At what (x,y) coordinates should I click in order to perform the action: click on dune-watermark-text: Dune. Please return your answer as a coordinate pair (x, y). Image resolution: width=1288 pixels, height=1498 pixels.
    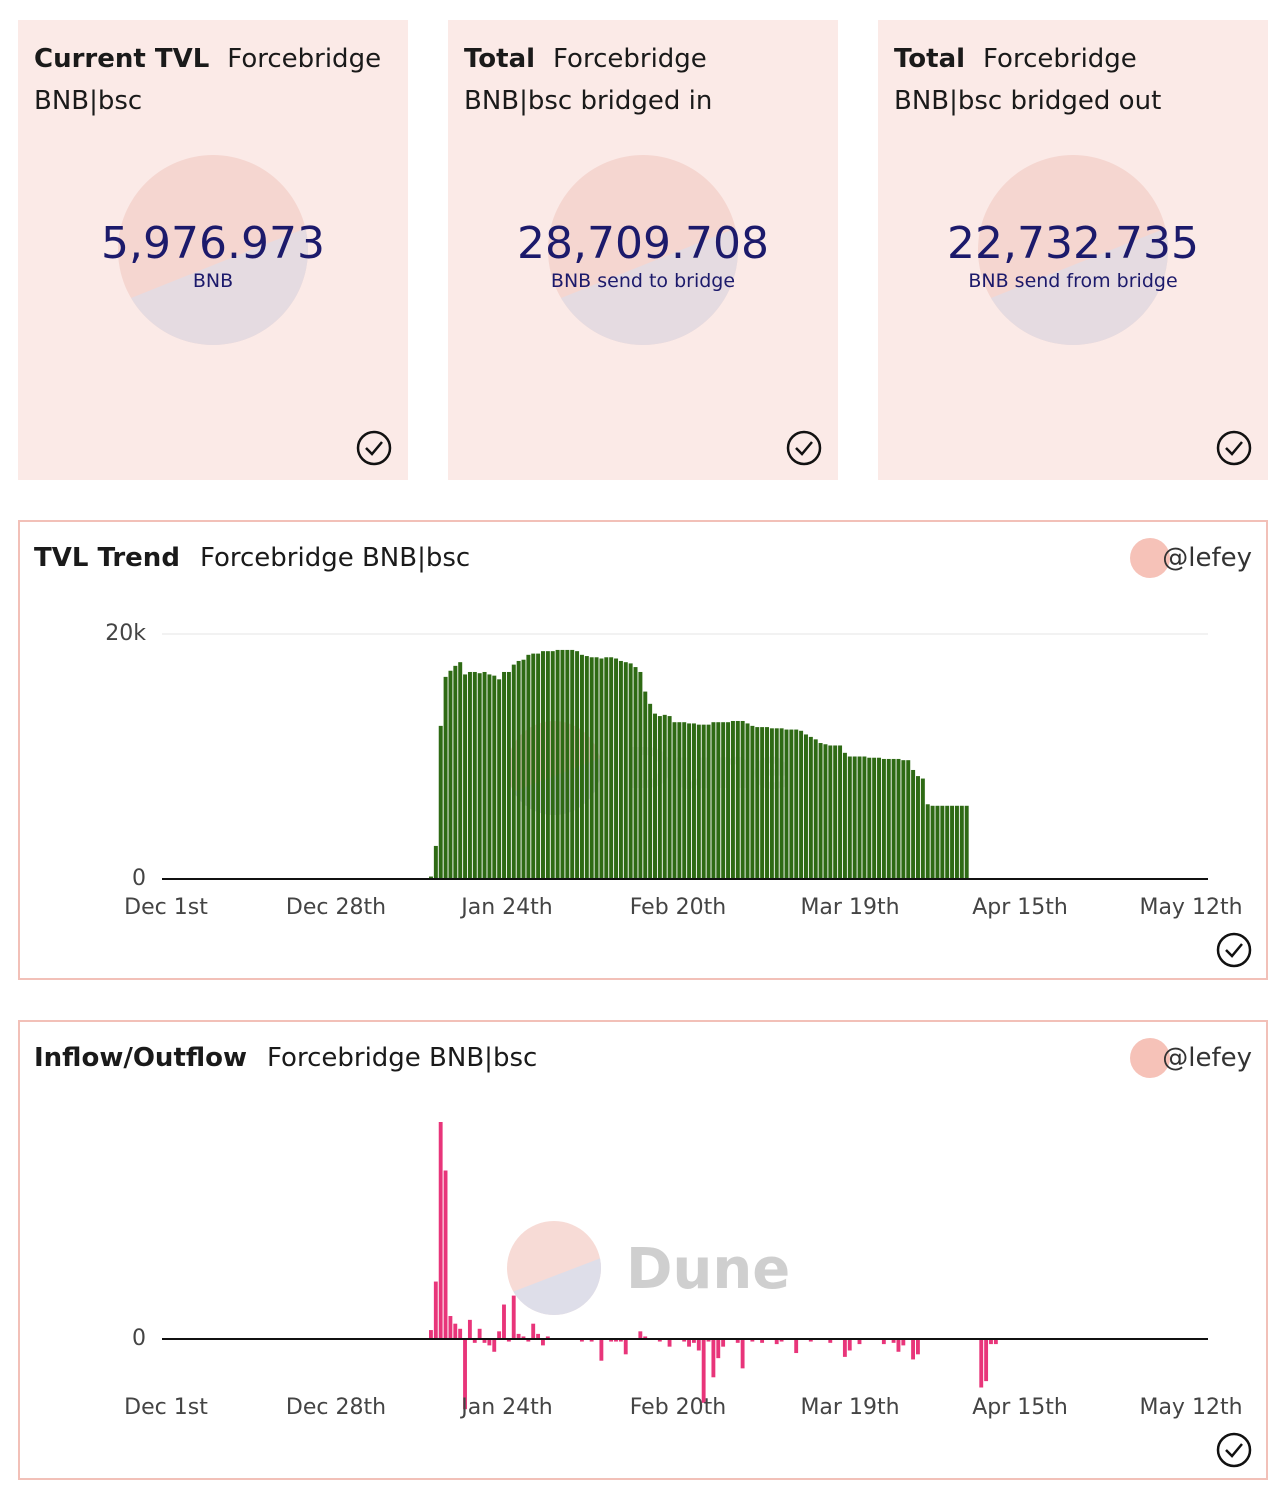
    Looking at the image, I should click on (708, 1269).